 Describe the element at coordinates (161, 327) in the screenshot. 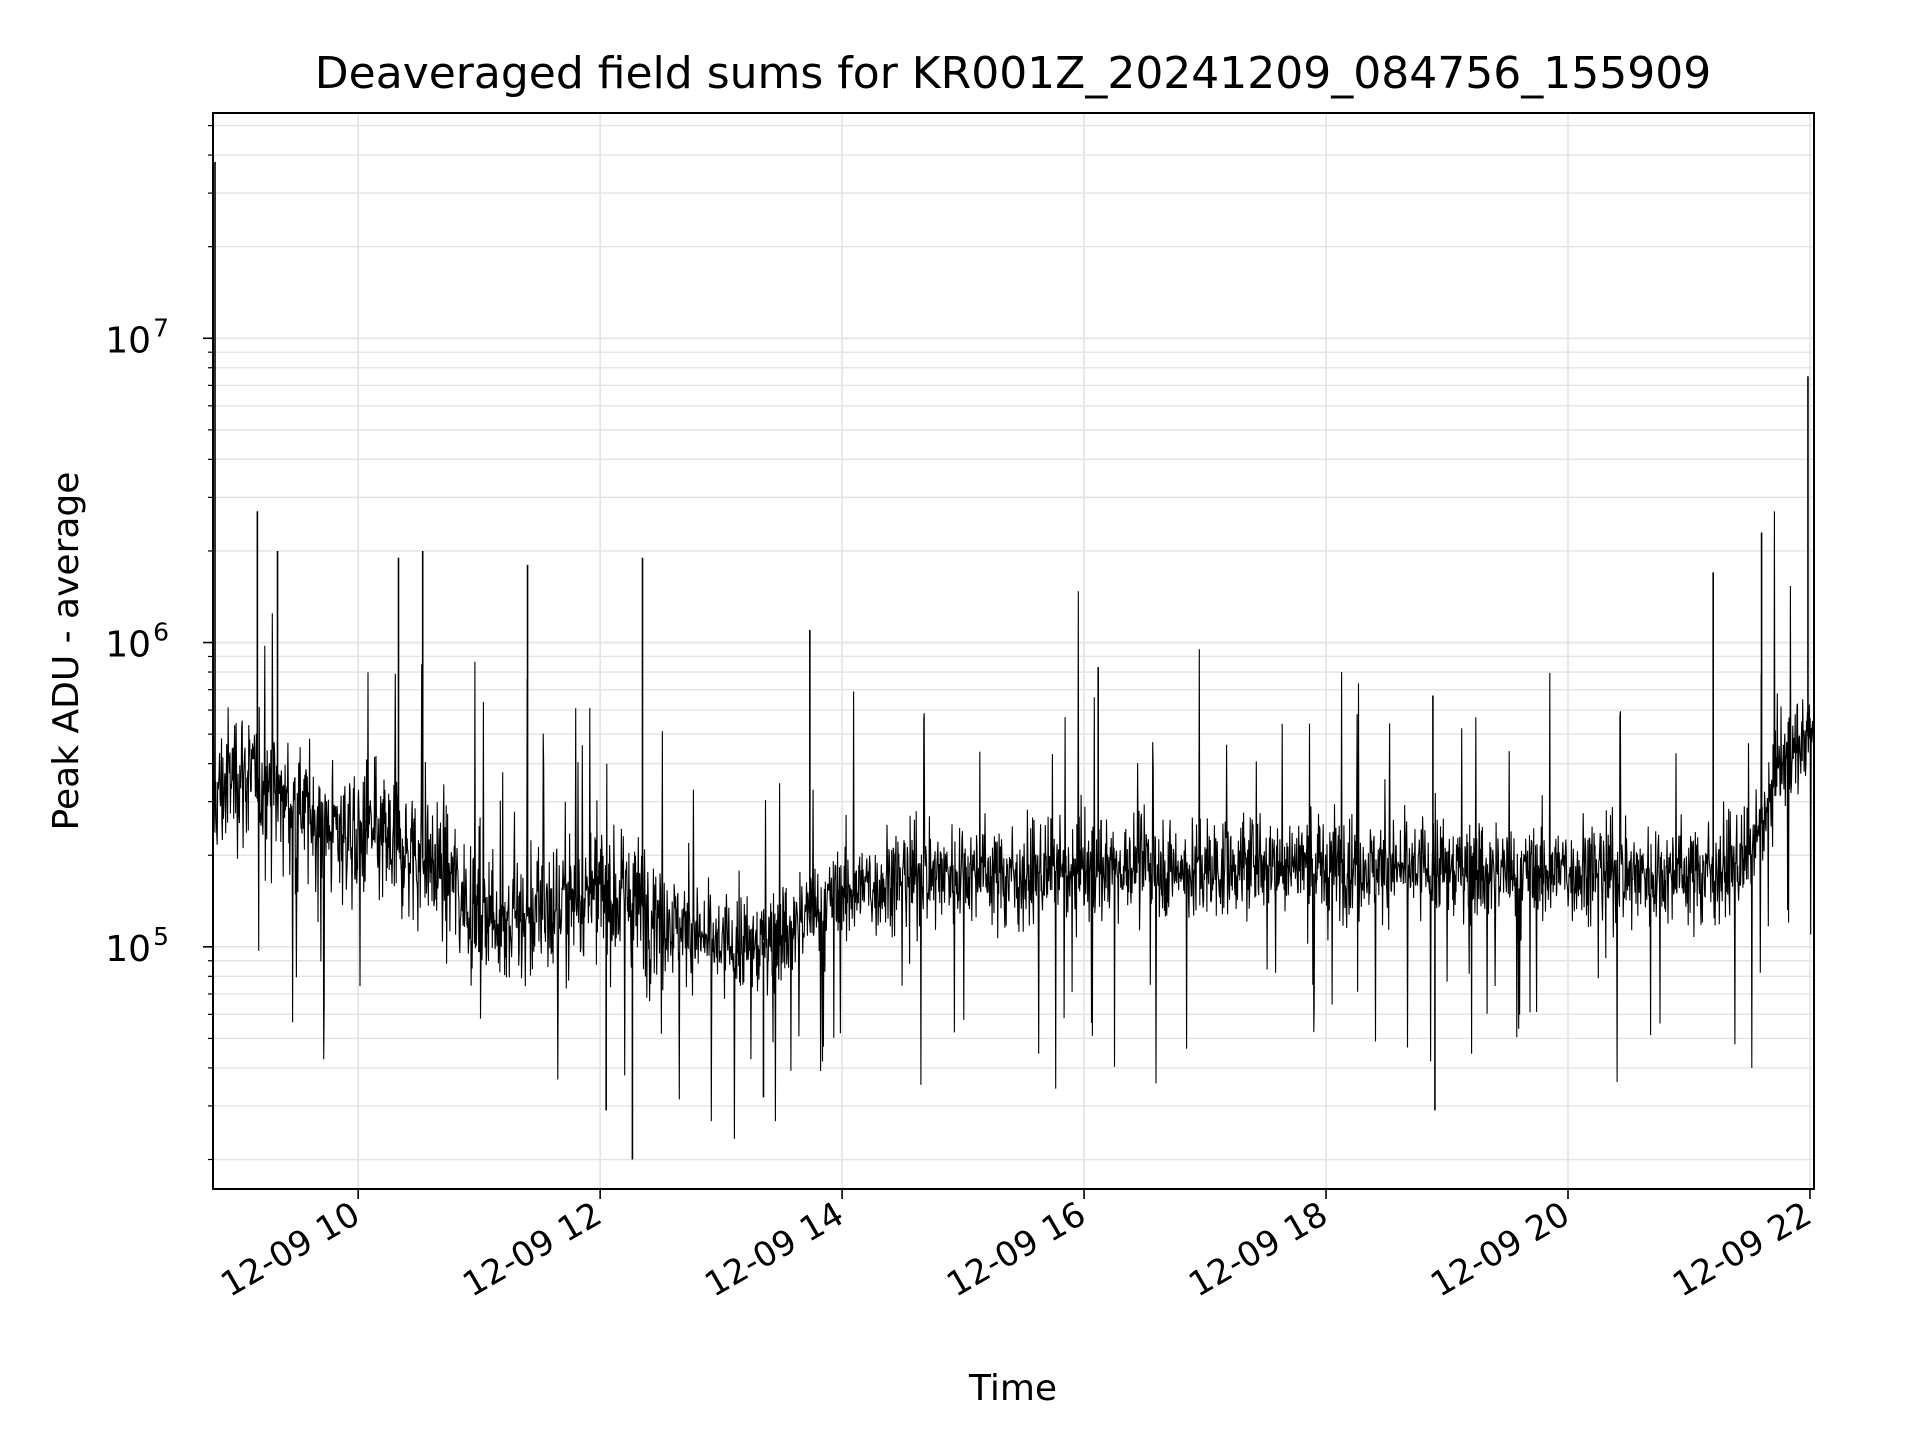

I see `y-tick-exponent: 7` at that location.